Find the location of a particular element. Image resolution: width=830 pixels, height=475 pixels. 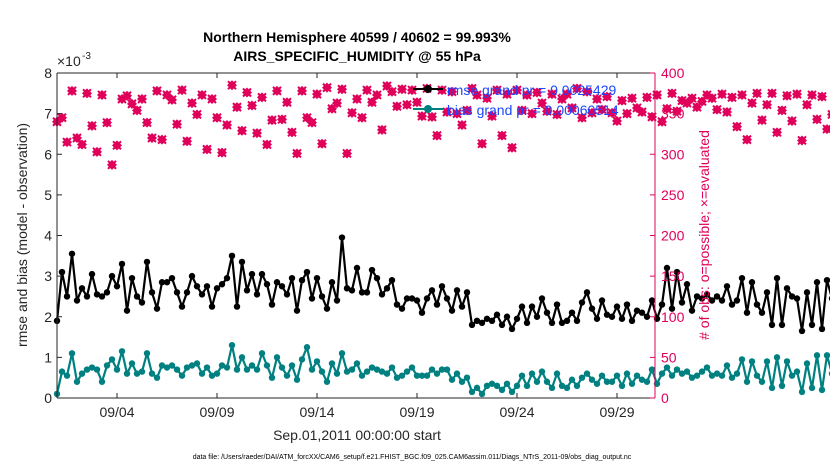

y-axis-right-label: # of obs: o=possible; ×=evaluated is located at coordinates (704, 235).